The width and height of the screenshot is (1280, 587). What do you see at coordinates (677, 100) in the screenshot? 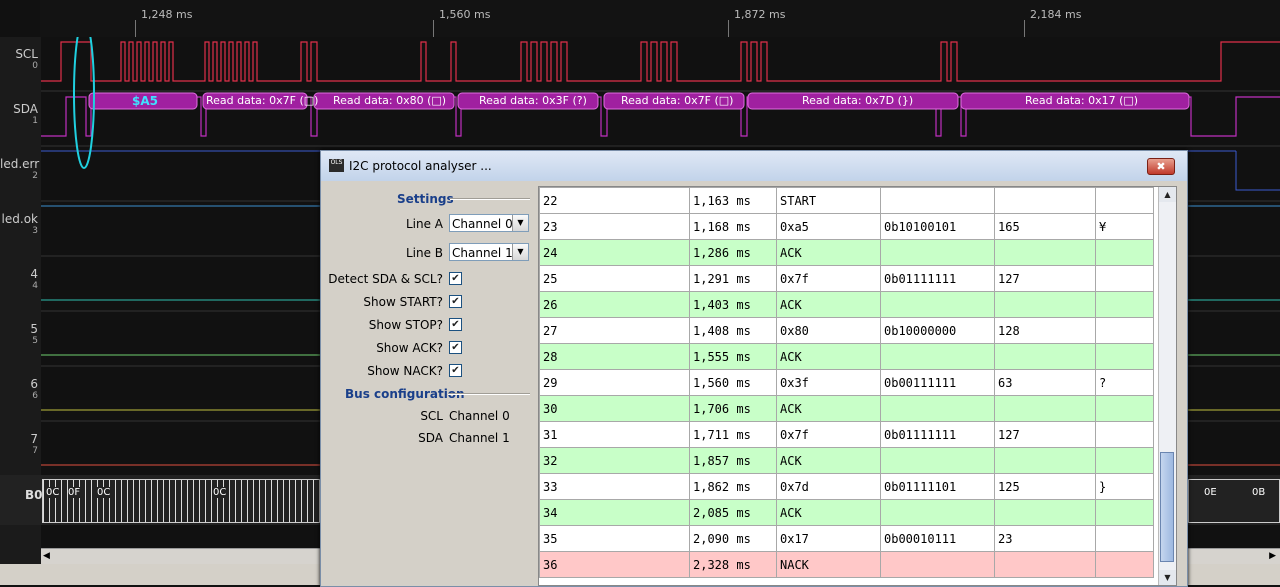
I see `sda-data-label: Read data: 0x7F (□)` at bounding box center [677, 100].